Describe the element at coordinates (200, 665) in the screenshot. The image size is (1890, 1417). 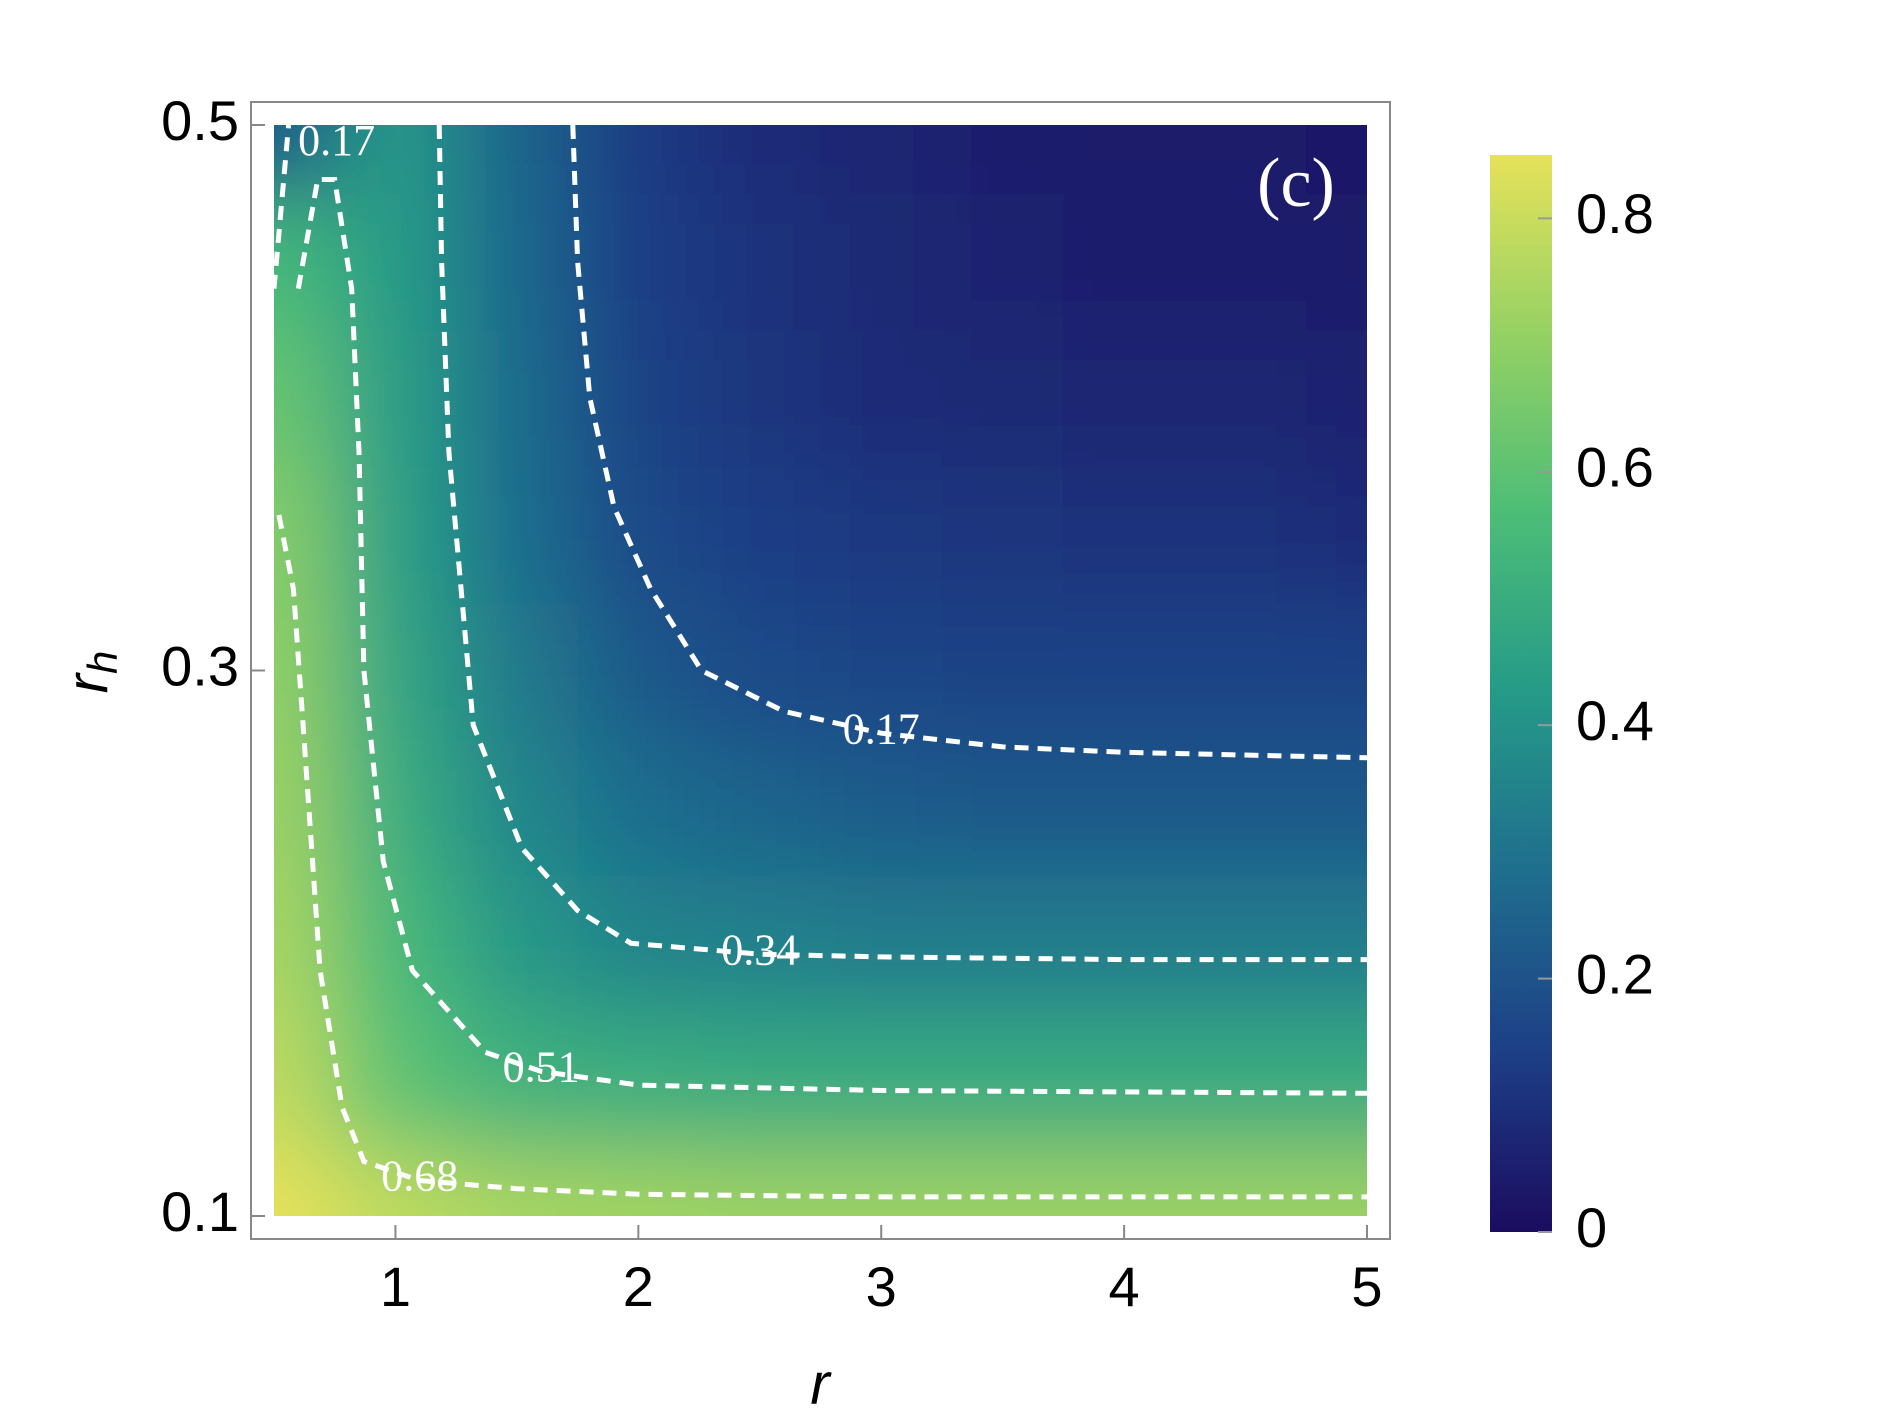
I see `y-tick-label: 0.3` at that location.